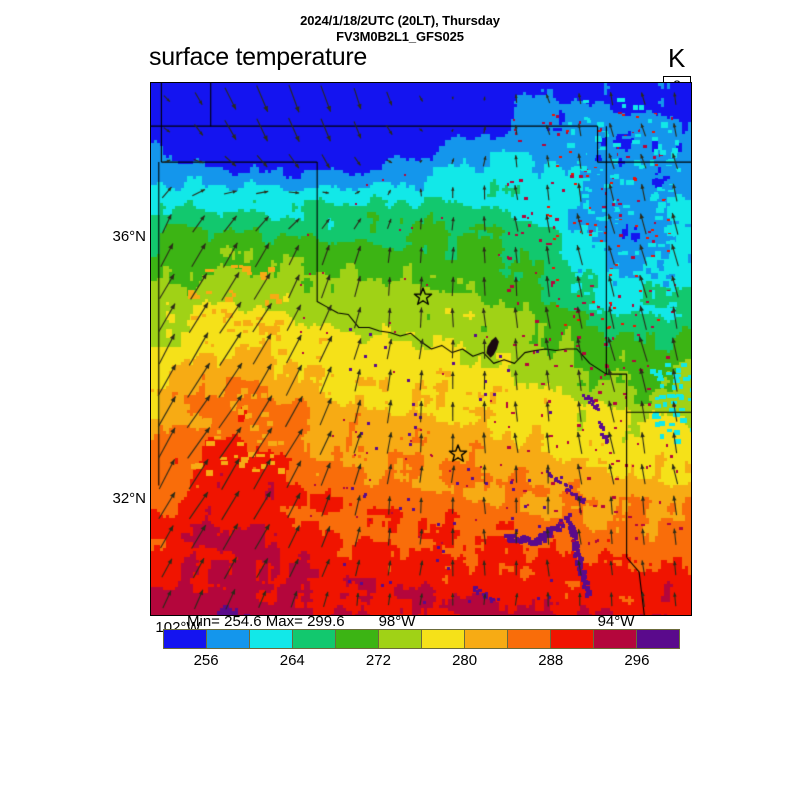 The image size is (800, 800). I want to click on page-title: surface temperature, so click(258, 57).